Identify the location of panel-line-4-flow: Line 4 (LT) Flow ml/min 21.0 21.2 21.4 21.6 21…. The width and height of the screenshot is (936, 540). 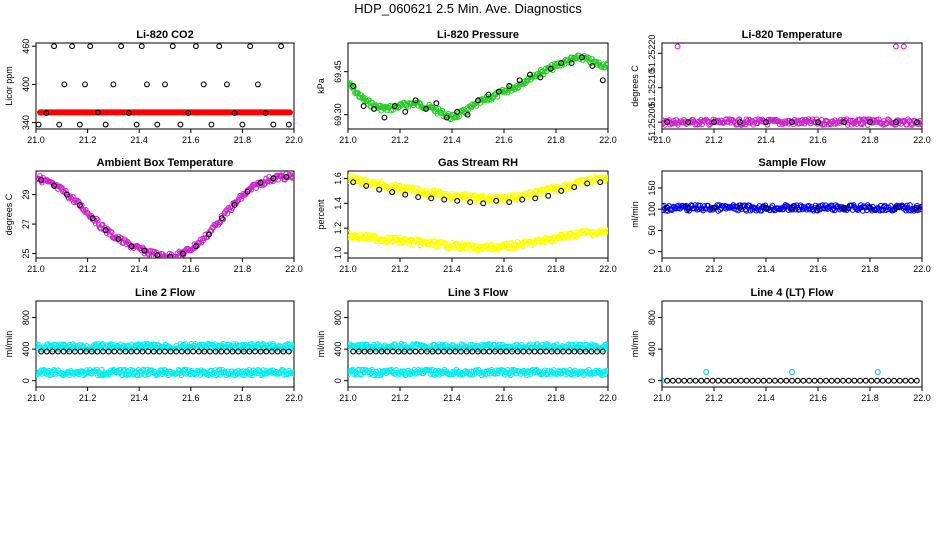
(780, 345).